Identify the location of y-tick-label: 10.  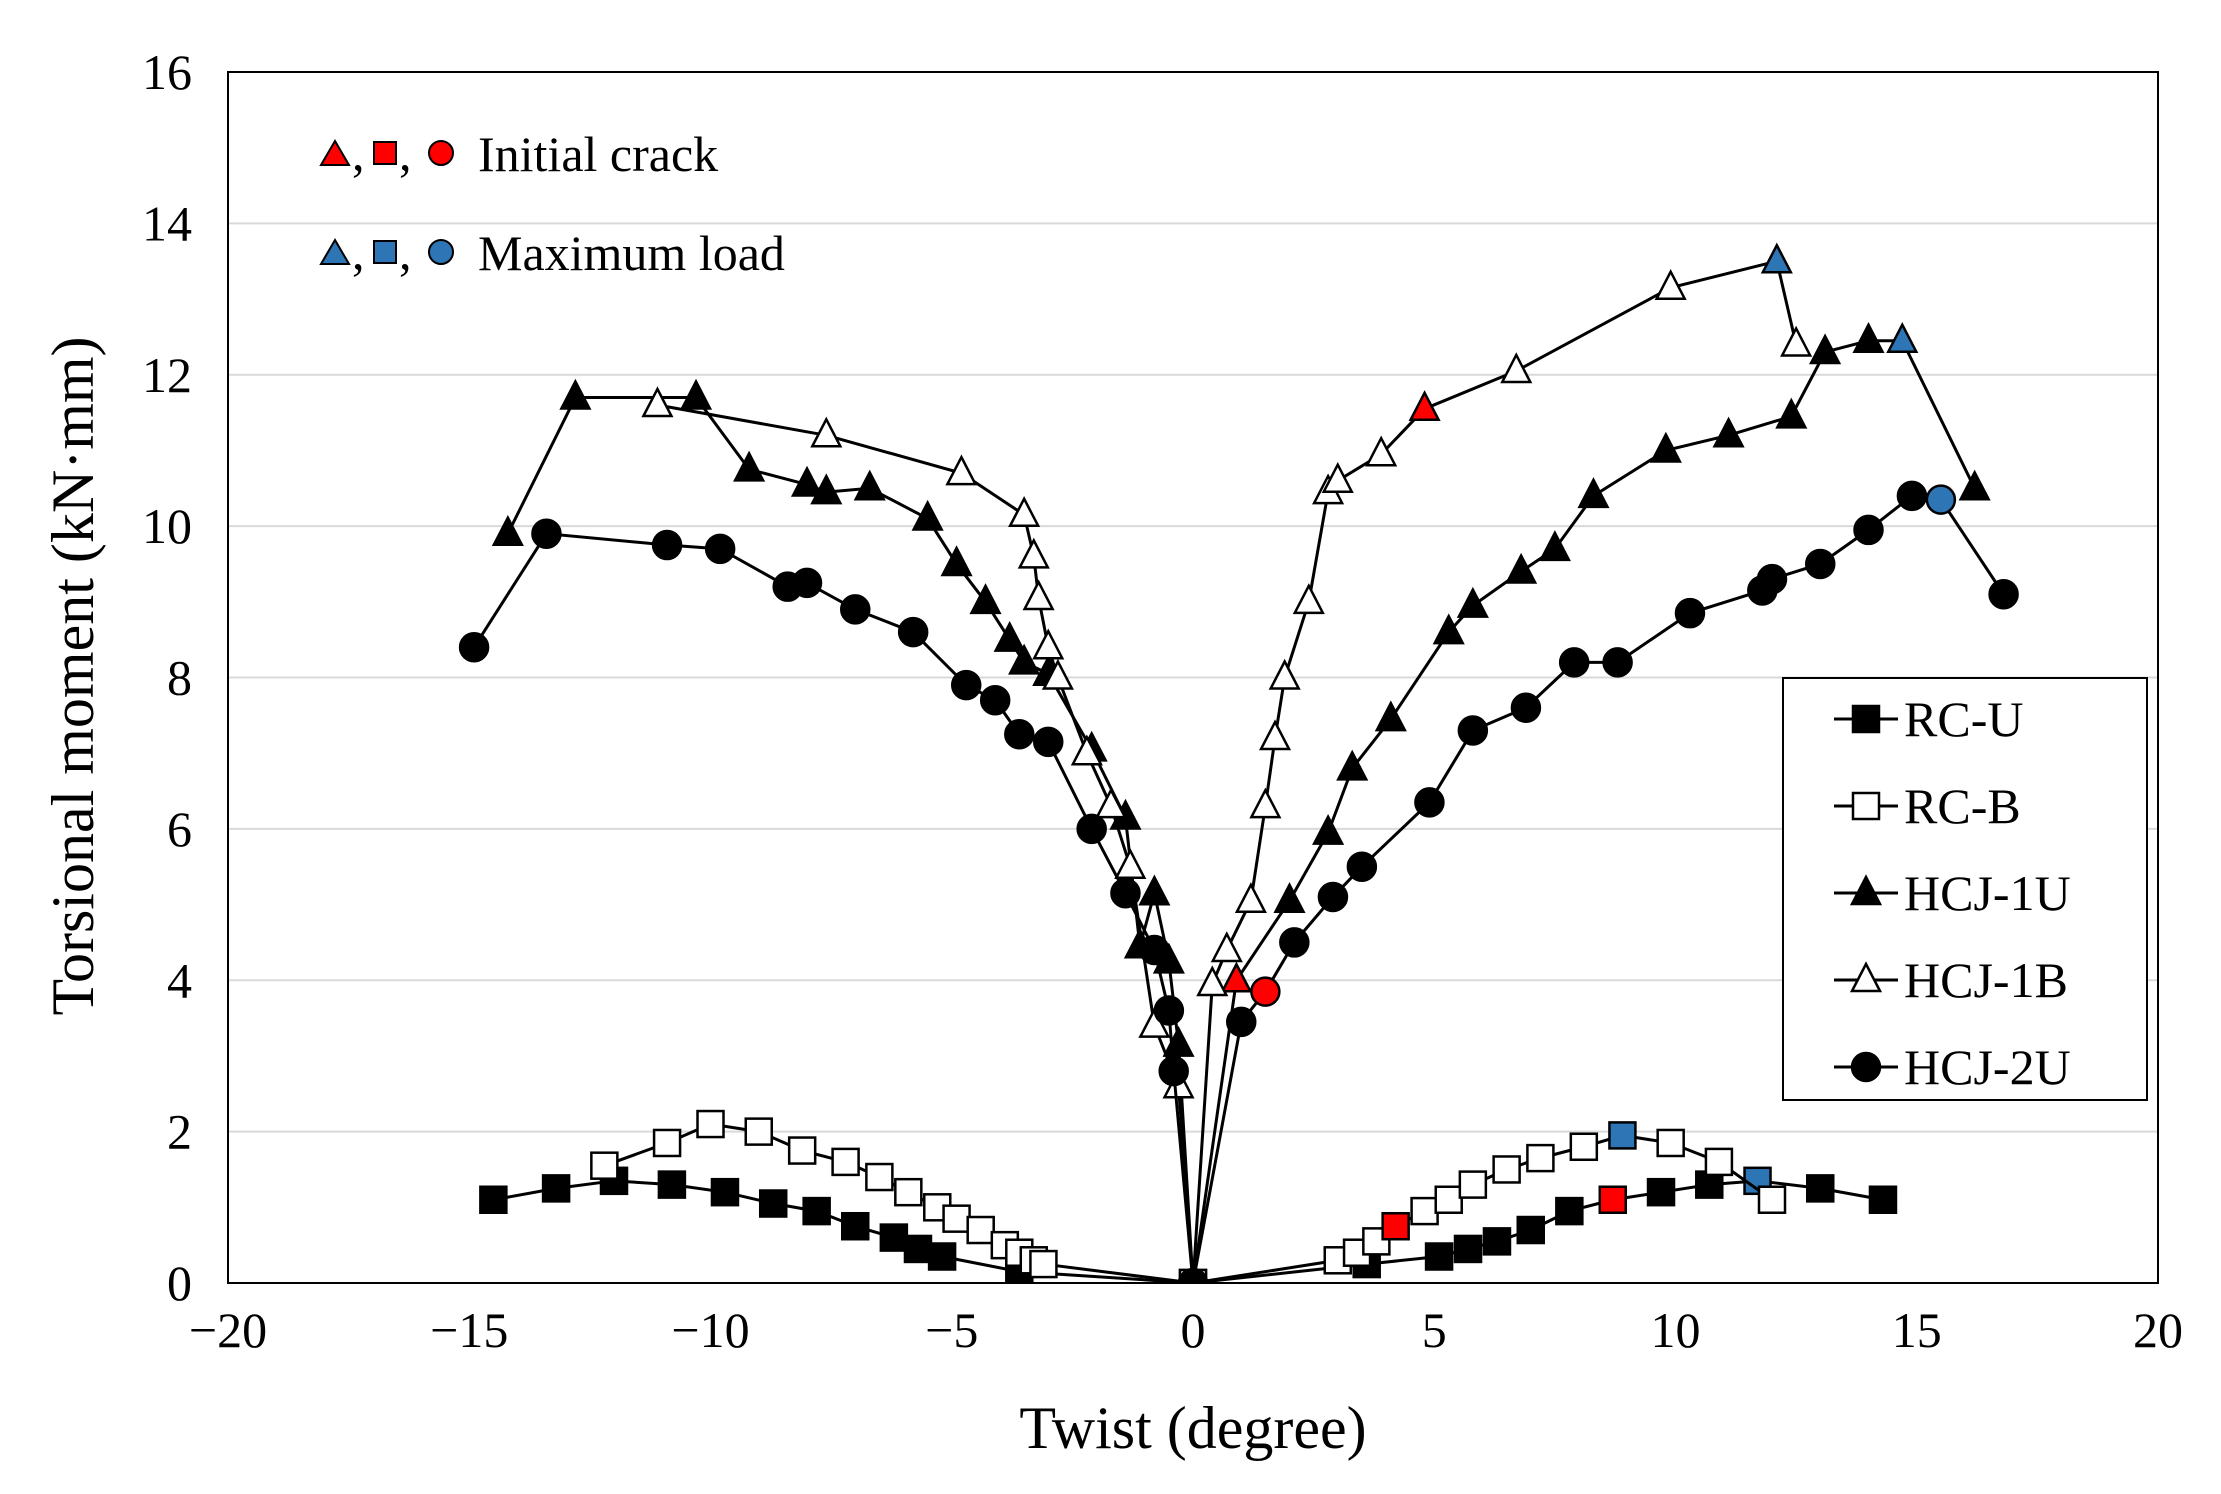
(167, 526).